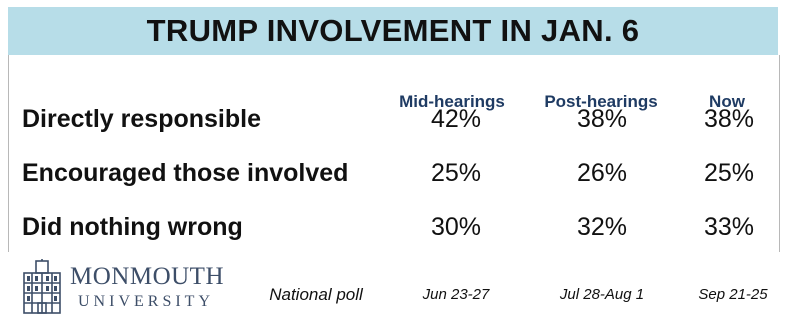 This screenshot has height=326, width=786. I want to click on date-range: Jul 28-Aug 1, so click(602, 294).